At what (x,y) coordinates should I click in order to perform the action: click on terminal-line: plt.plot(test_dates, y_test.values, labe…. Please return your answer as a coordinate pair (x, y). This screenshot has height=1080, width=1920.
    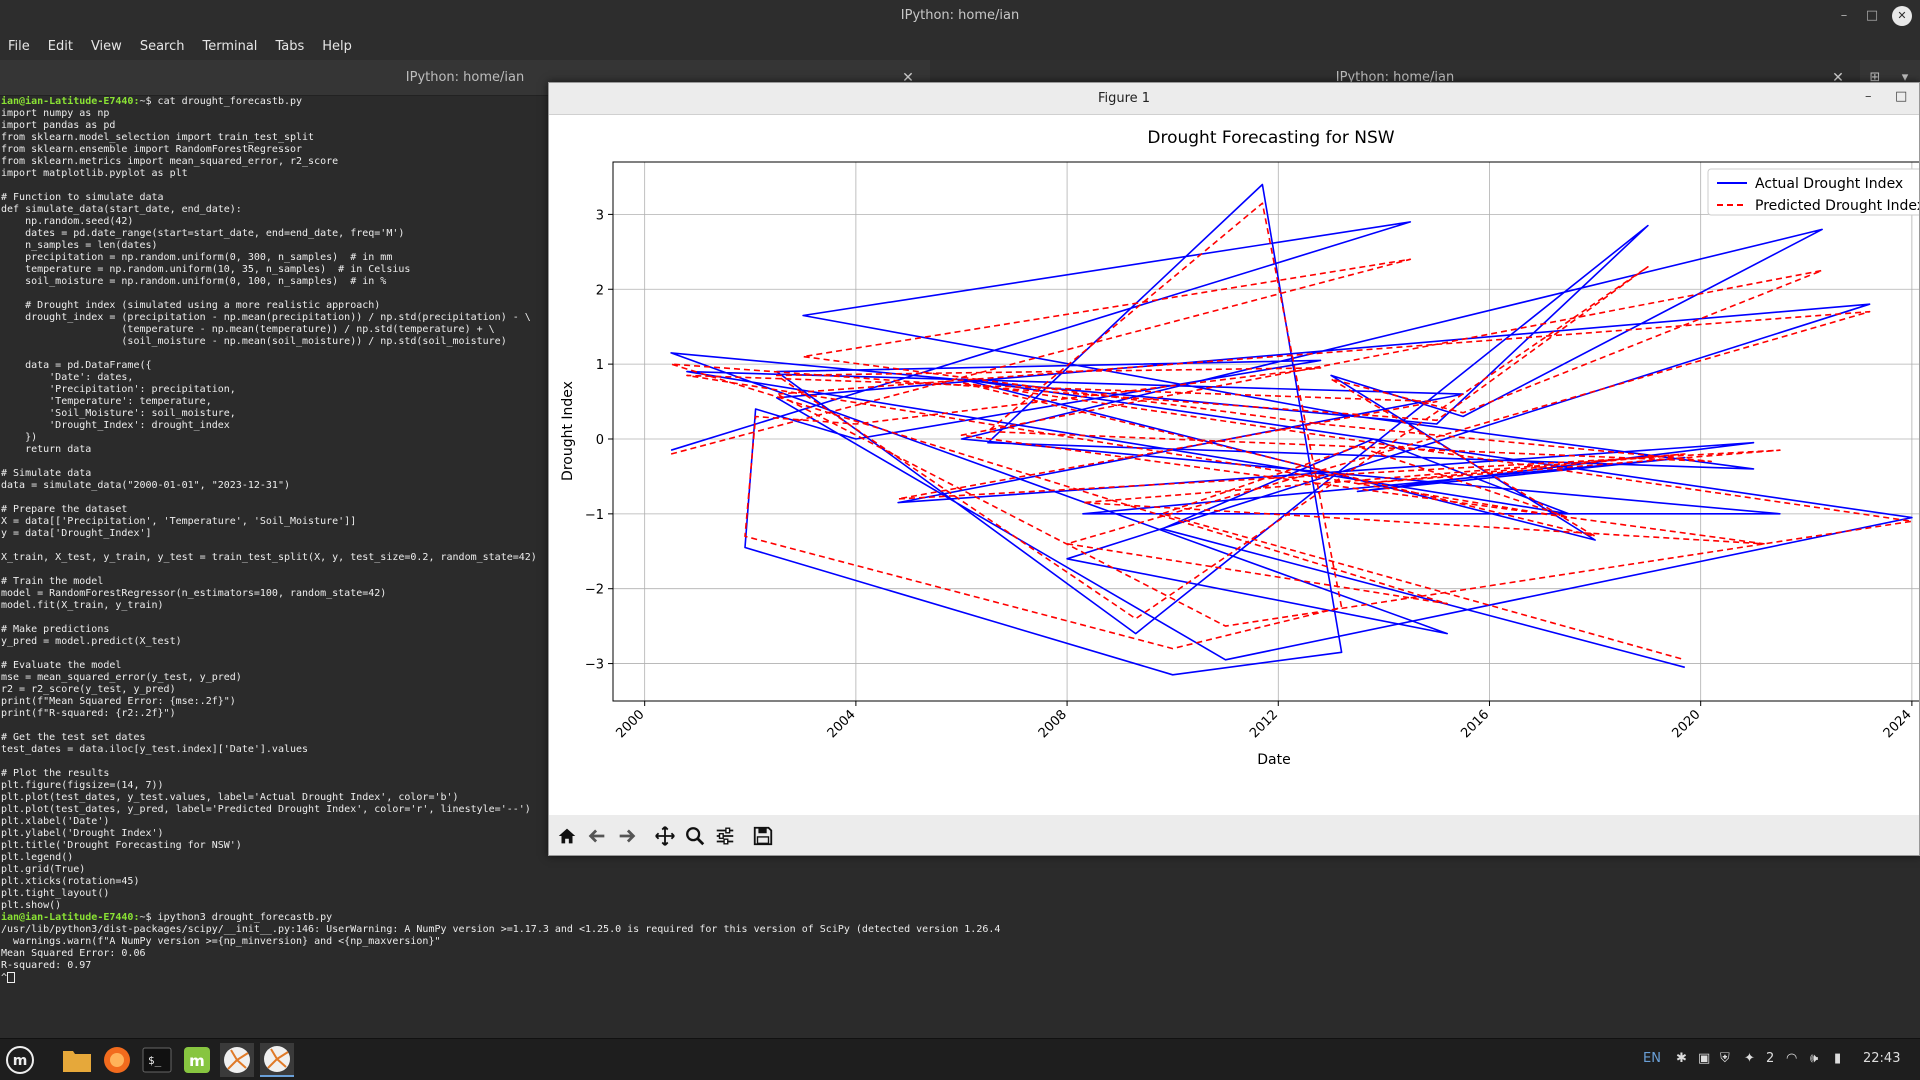
    Looking at the image, I should click on (230, 797).